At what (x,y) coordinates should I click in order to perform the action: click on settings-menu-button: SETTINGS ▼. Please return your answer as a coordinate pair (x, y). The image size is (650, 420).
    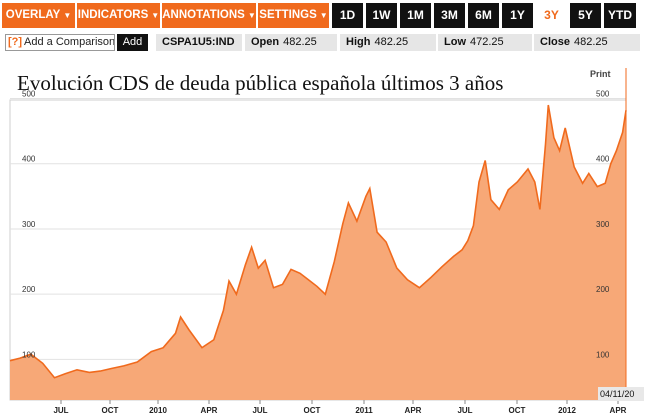
    Looking at the image, I should click on (293, 15).